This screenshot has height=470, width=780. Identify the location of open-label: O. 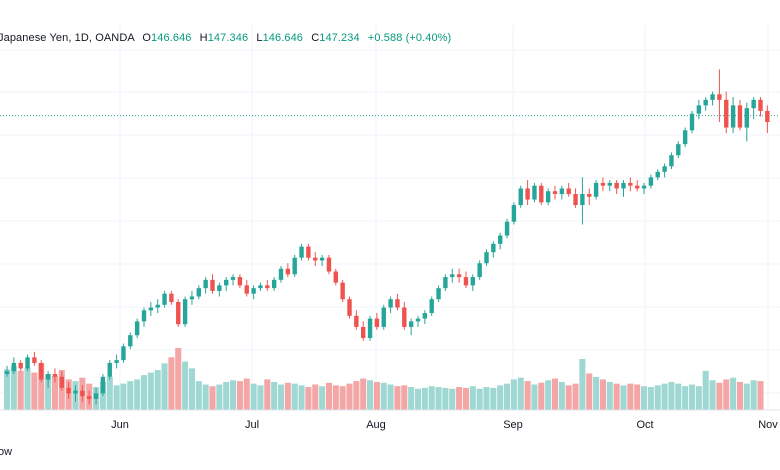
(147, 38).